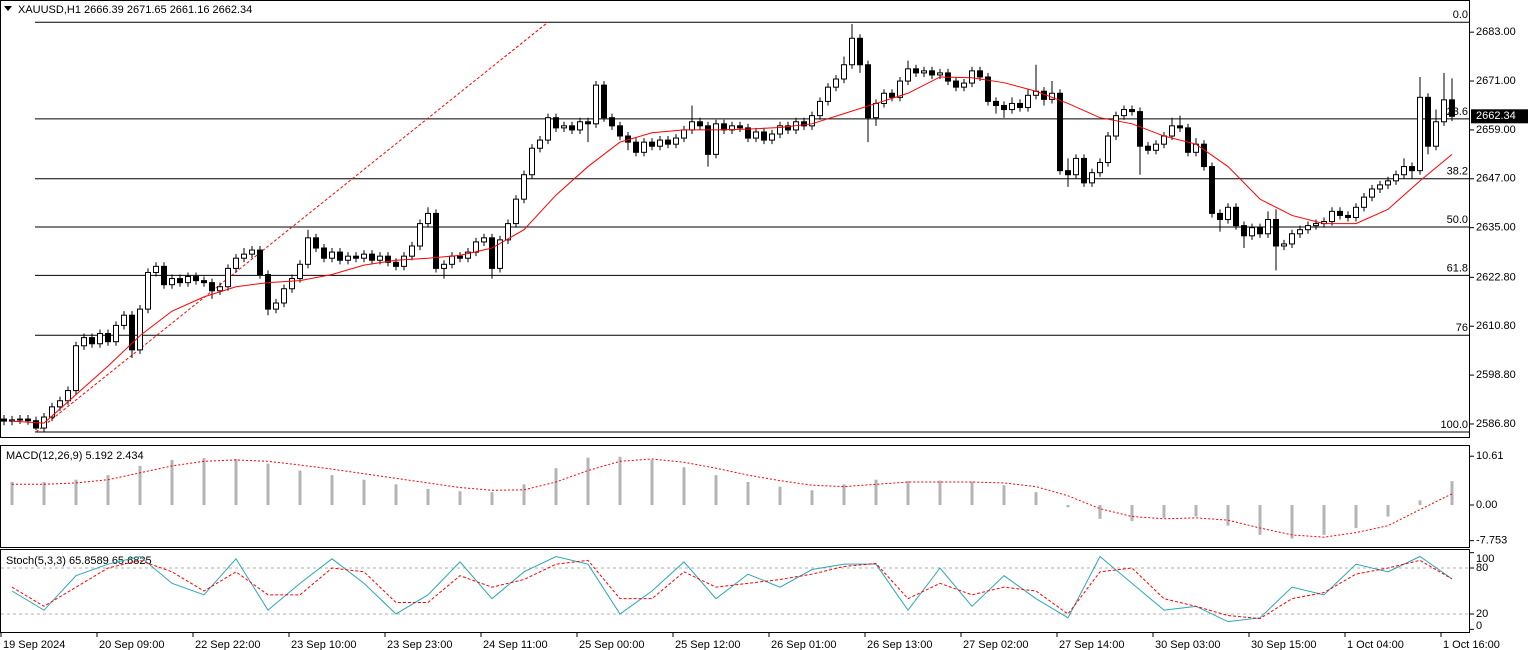 The image size is (1528, 650). What do you see at coordinates (1496, 228) in the screenshot?
I see `y-tick-label: 2635.00` at bounding box center [1496, 228].